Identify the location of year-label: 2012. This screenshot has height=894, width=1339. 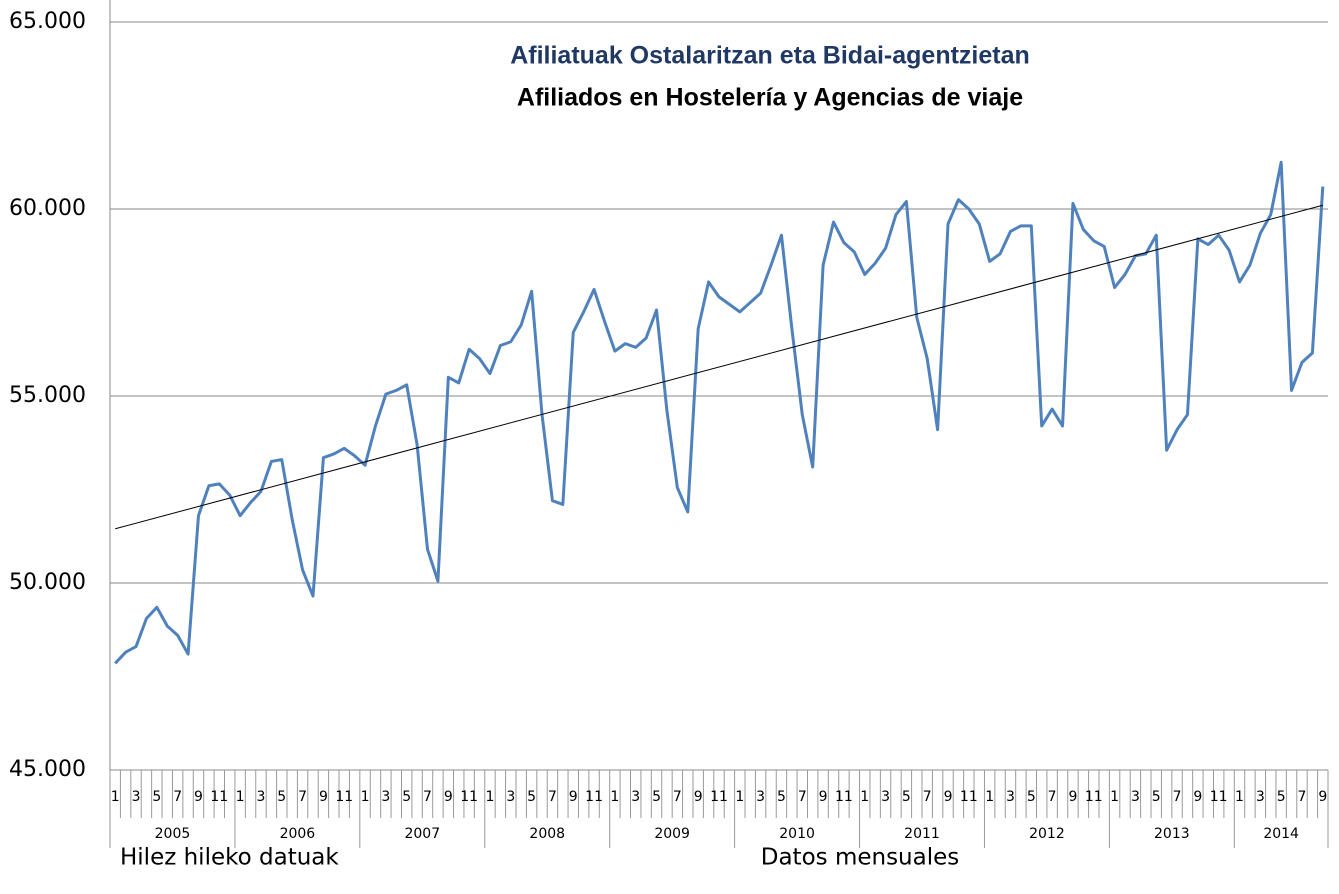
(1047, 834).